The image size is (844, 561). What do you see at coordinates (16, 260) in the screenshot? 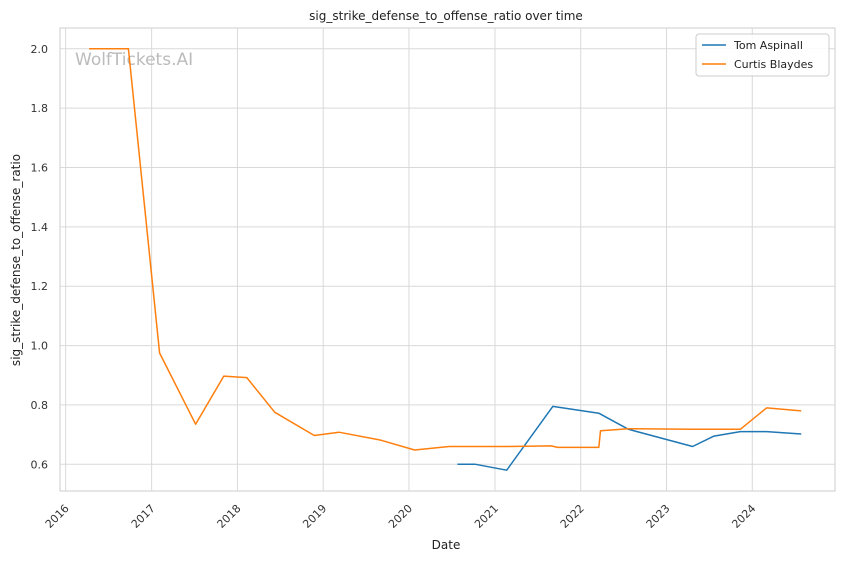
I see `y-axis-title: sig_strike_defense_to_offense_ratio` at bounding box center [16, 260].